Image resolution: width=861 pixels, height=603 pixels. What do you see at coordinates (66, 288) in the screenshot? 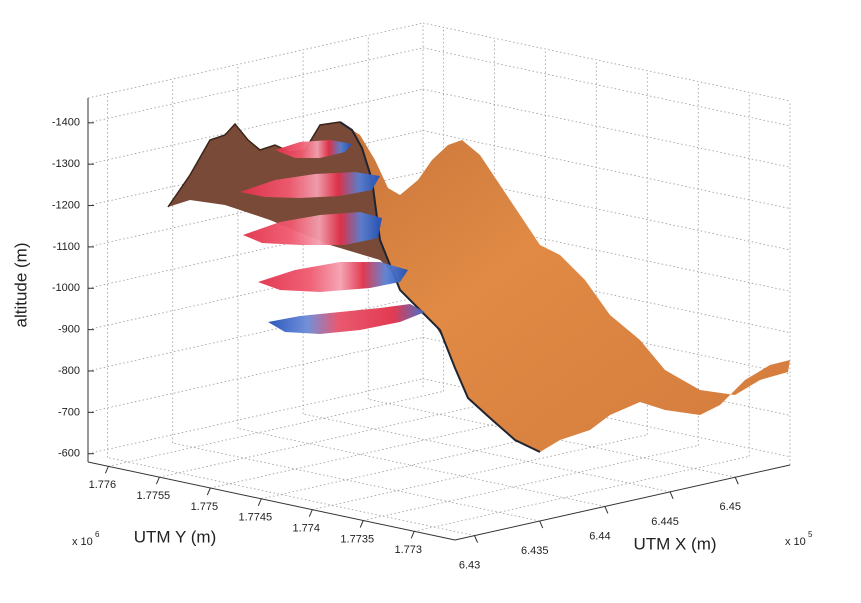
I see `z-tick-label: -1000` at bounding box center [66, 288].